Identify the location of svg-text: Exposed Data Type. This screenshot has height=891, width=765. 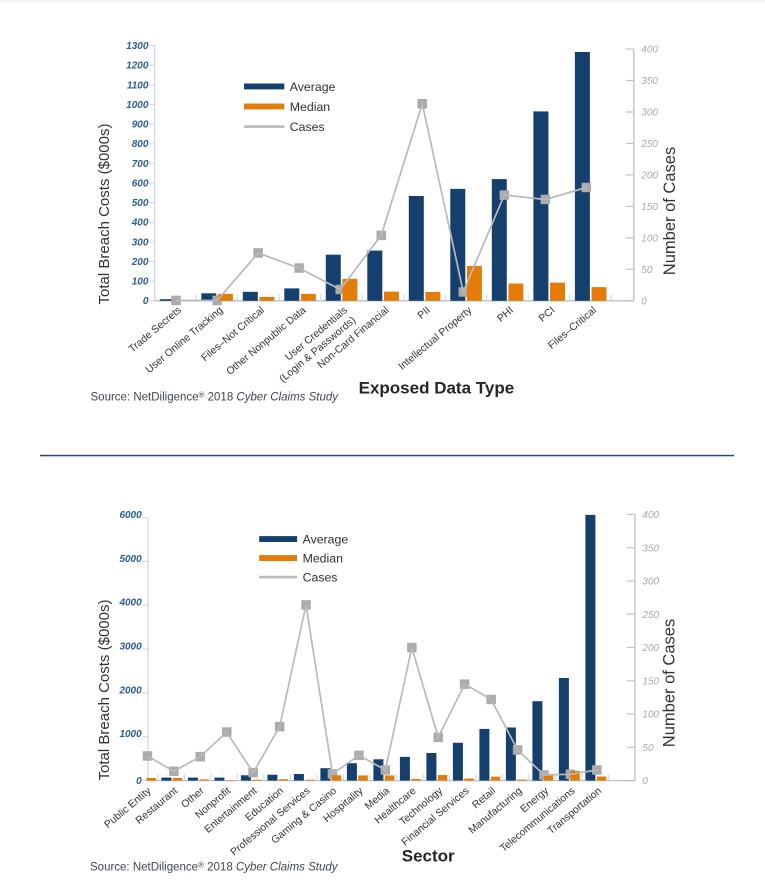
(437, 387).